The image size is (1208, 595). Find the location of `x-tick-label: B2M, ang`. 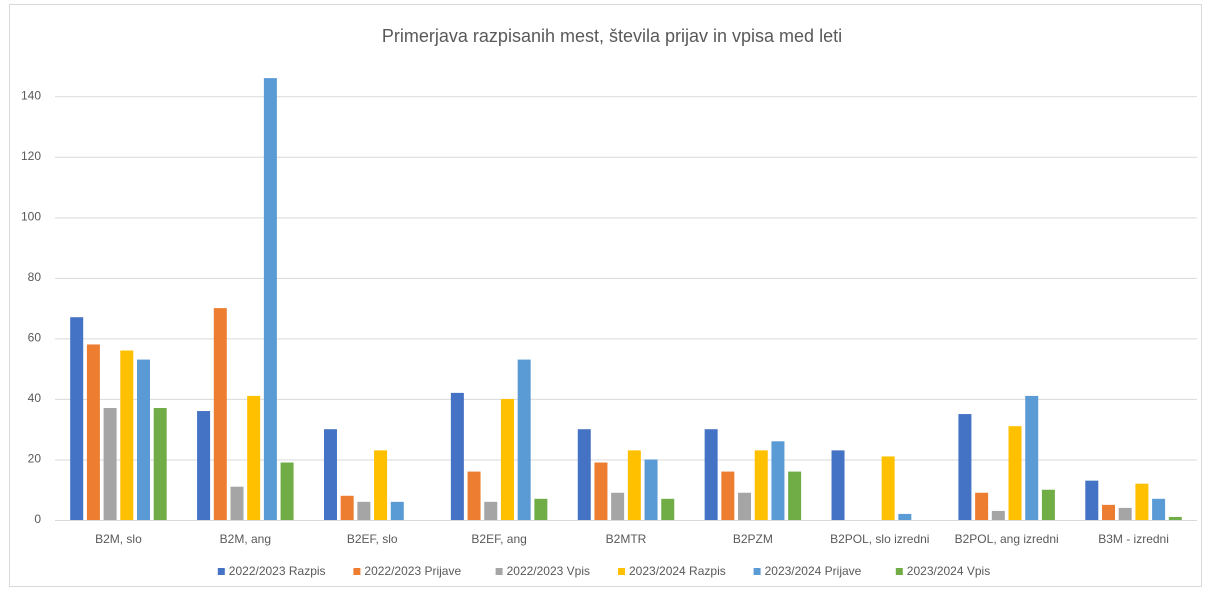

x-tick-label: B2M, ang is located at coordinates (245, 539).